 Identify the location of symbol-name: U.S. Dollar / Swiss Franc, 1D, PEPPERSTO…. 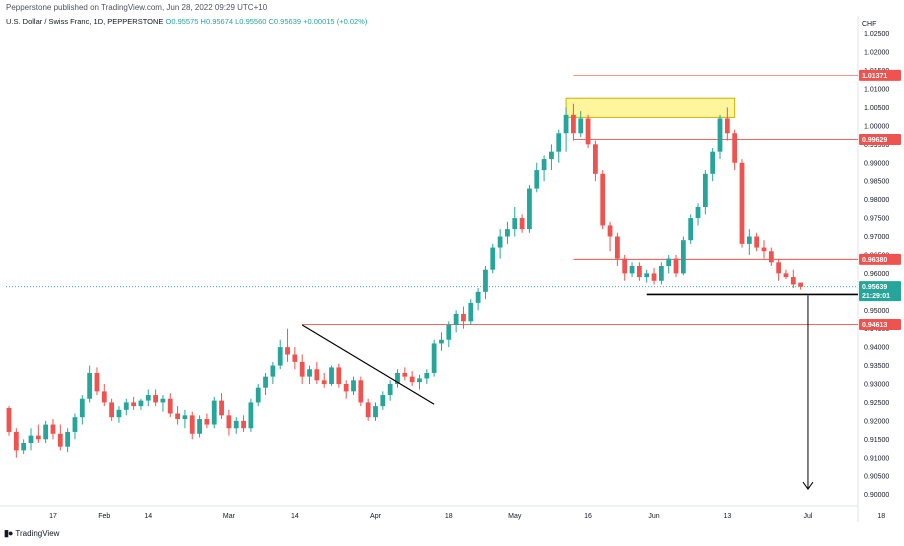
(85, 21).